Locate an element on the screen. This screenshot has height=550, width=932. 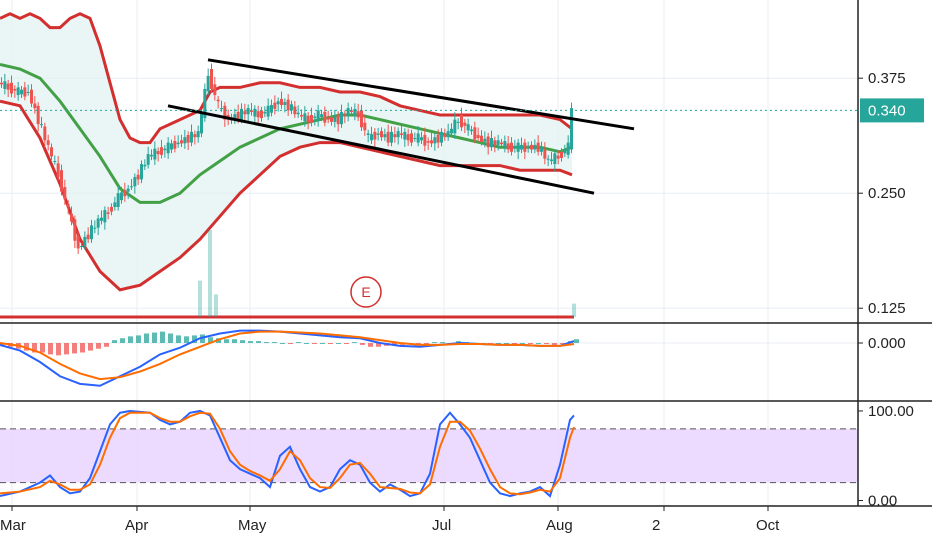
earnings-marker is located at coordinates (366, 292).